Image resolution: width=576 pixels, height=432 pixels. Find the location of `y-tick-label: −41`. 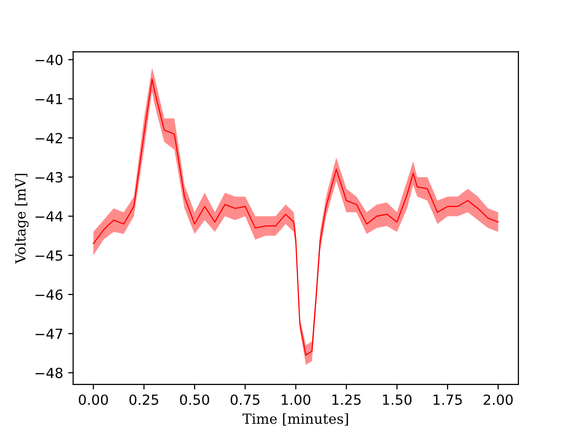

y-tick-label: −41 is located at coordinates (49, 99).